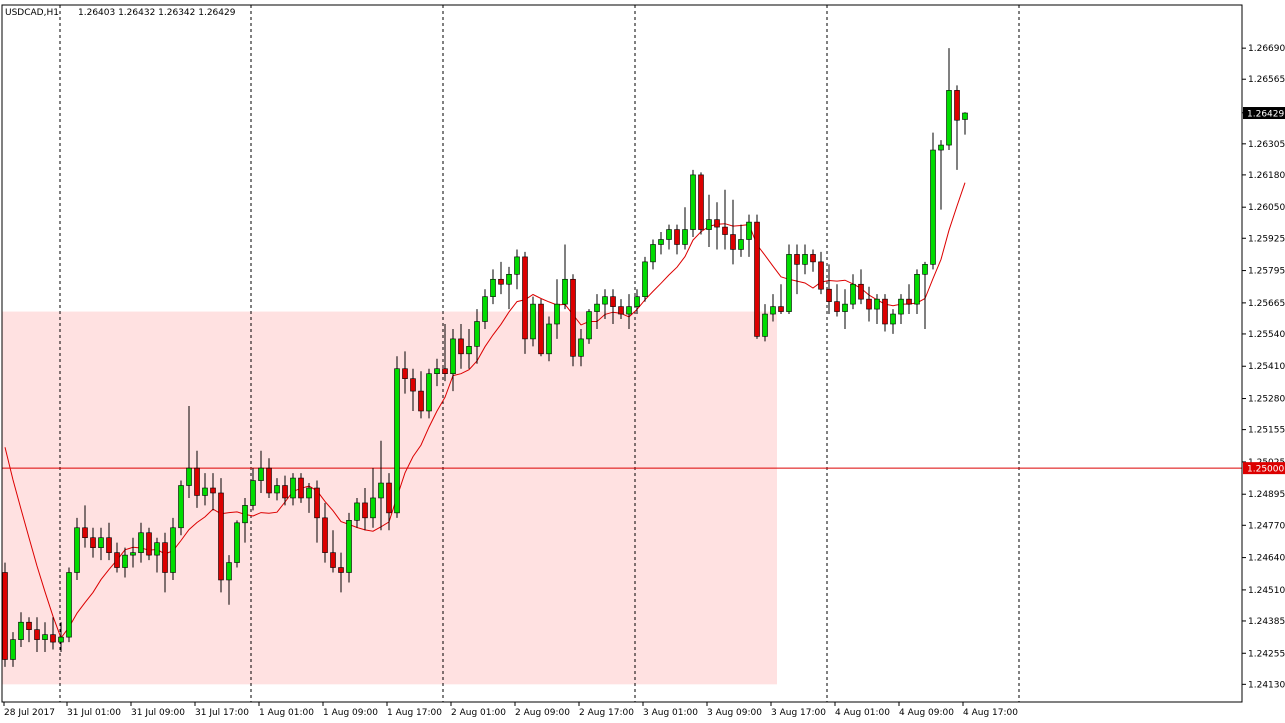 Image resolution: width=1285 pixels, height=723 pixels. Describe the element at coordinates (158, 713) in the screenshot. I see `x-tick-label: 31 Jul 09:00` at that location.